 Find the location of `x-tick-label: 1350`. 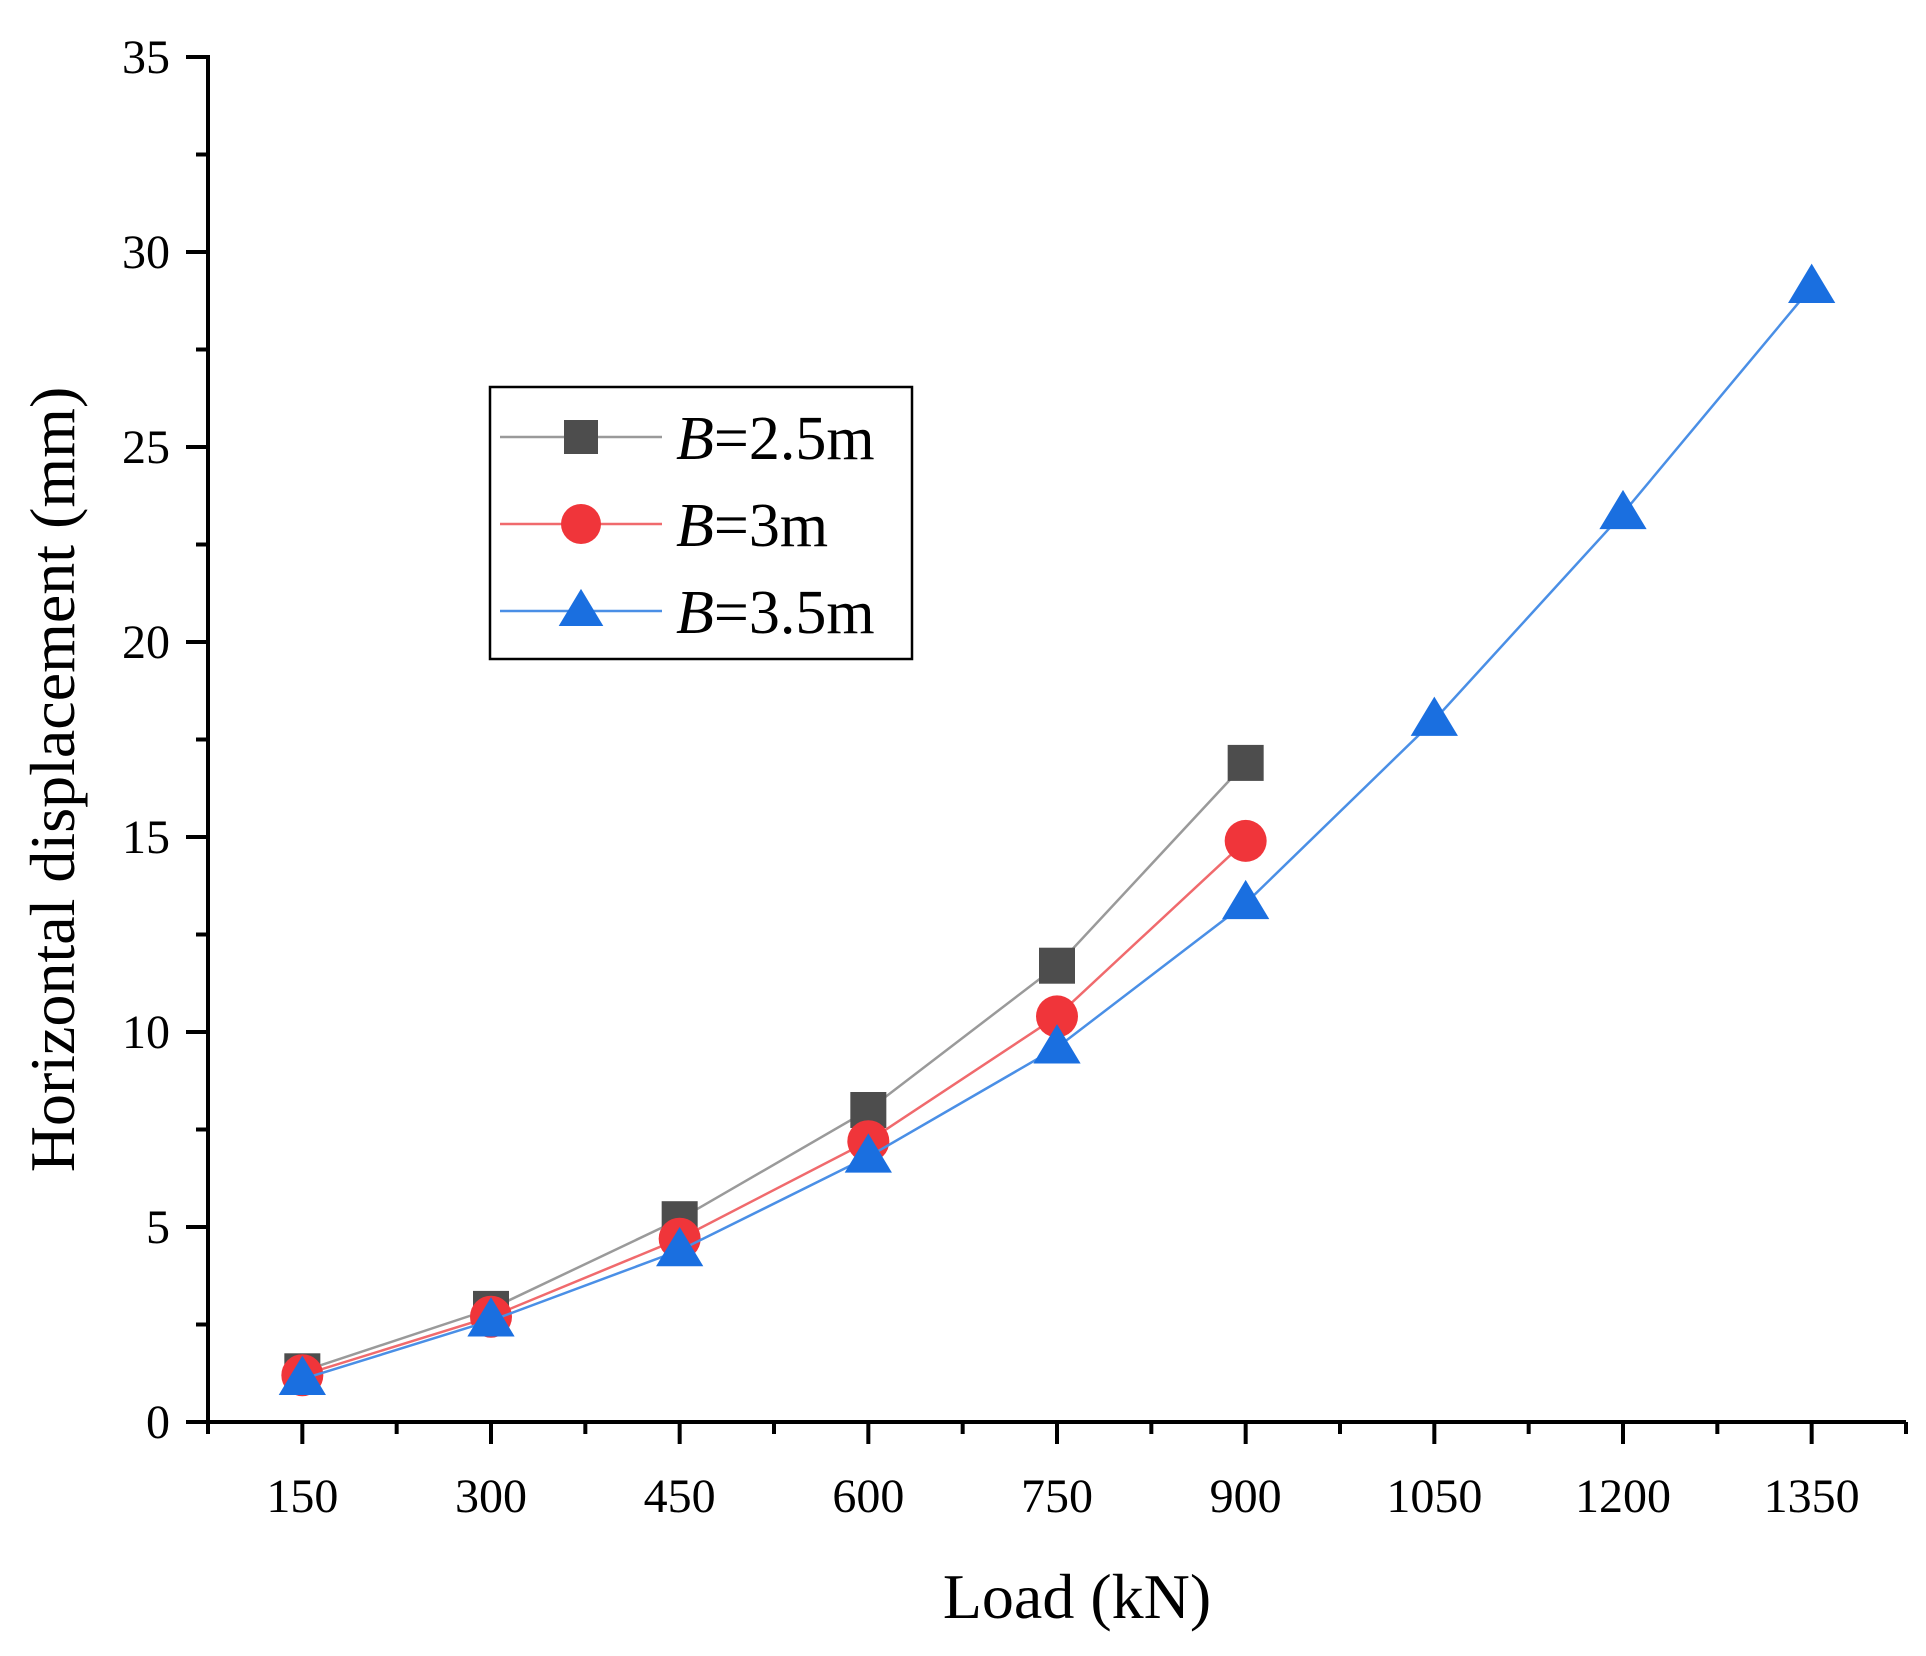

x-tick-label: 1350 is located at coordinates (1812, 1496).